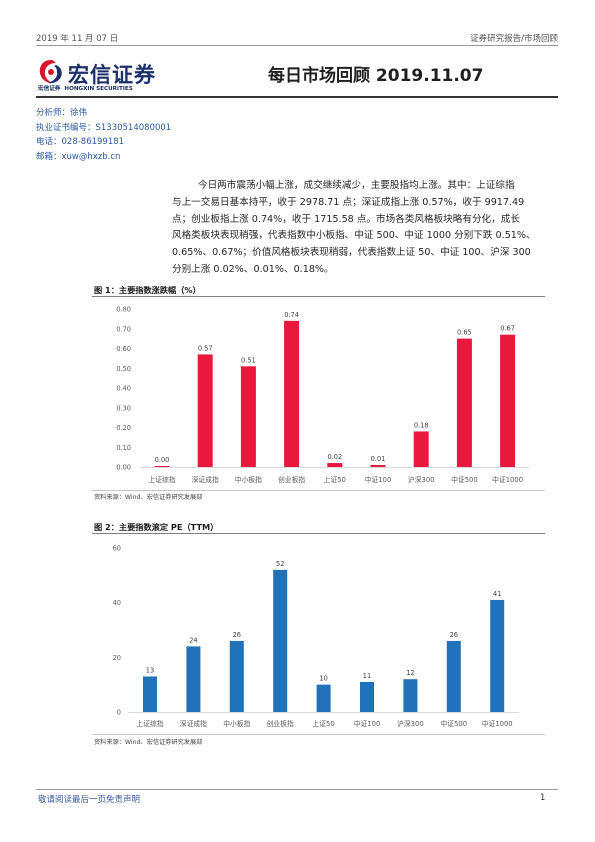  Describe the element at coordinates (421, 425) in the screenshot. I see `data-label: 0.18` at that location.